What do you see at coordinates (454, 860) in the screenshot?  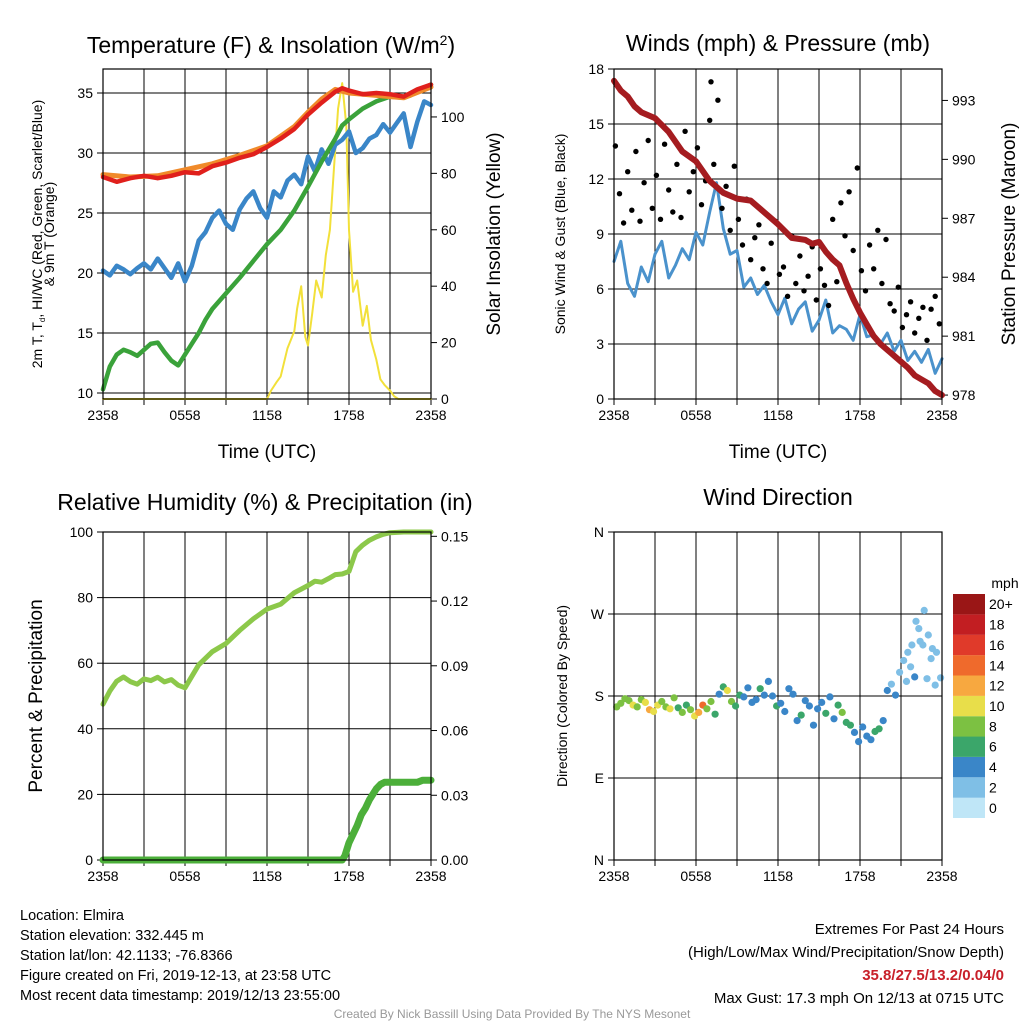 I see `y-tick-label-right: 0.00` at bounding box center [454, 860].